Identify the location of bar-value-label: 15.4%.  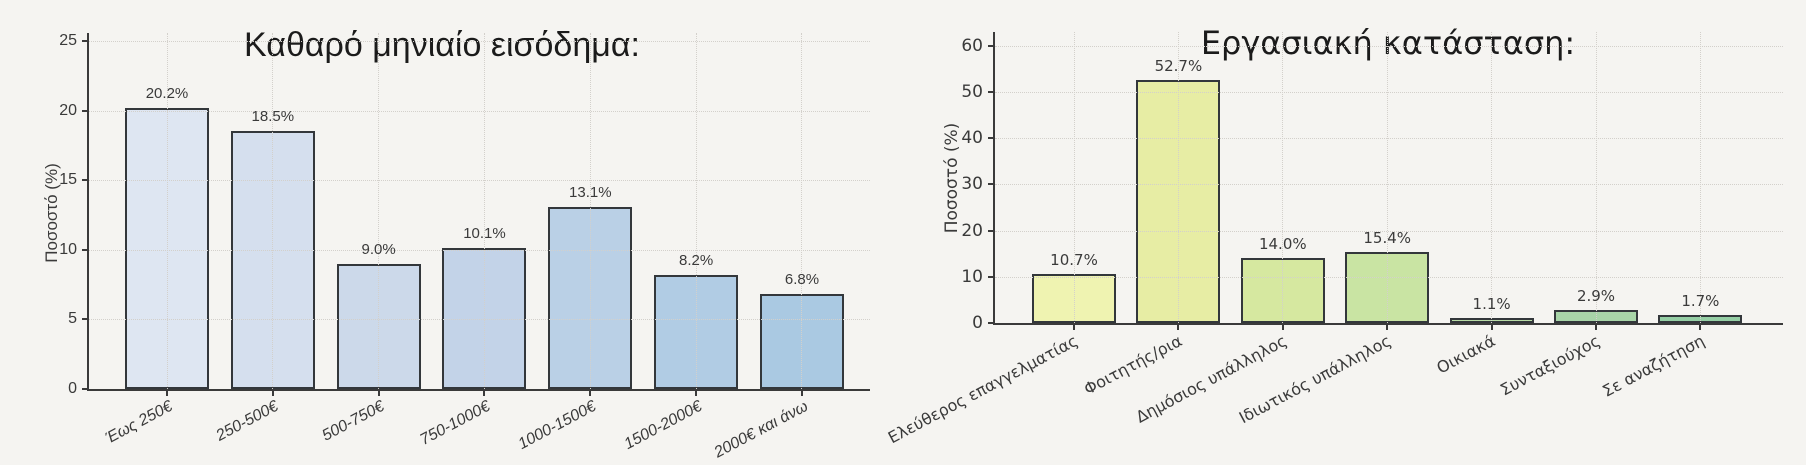
(1387, 237).